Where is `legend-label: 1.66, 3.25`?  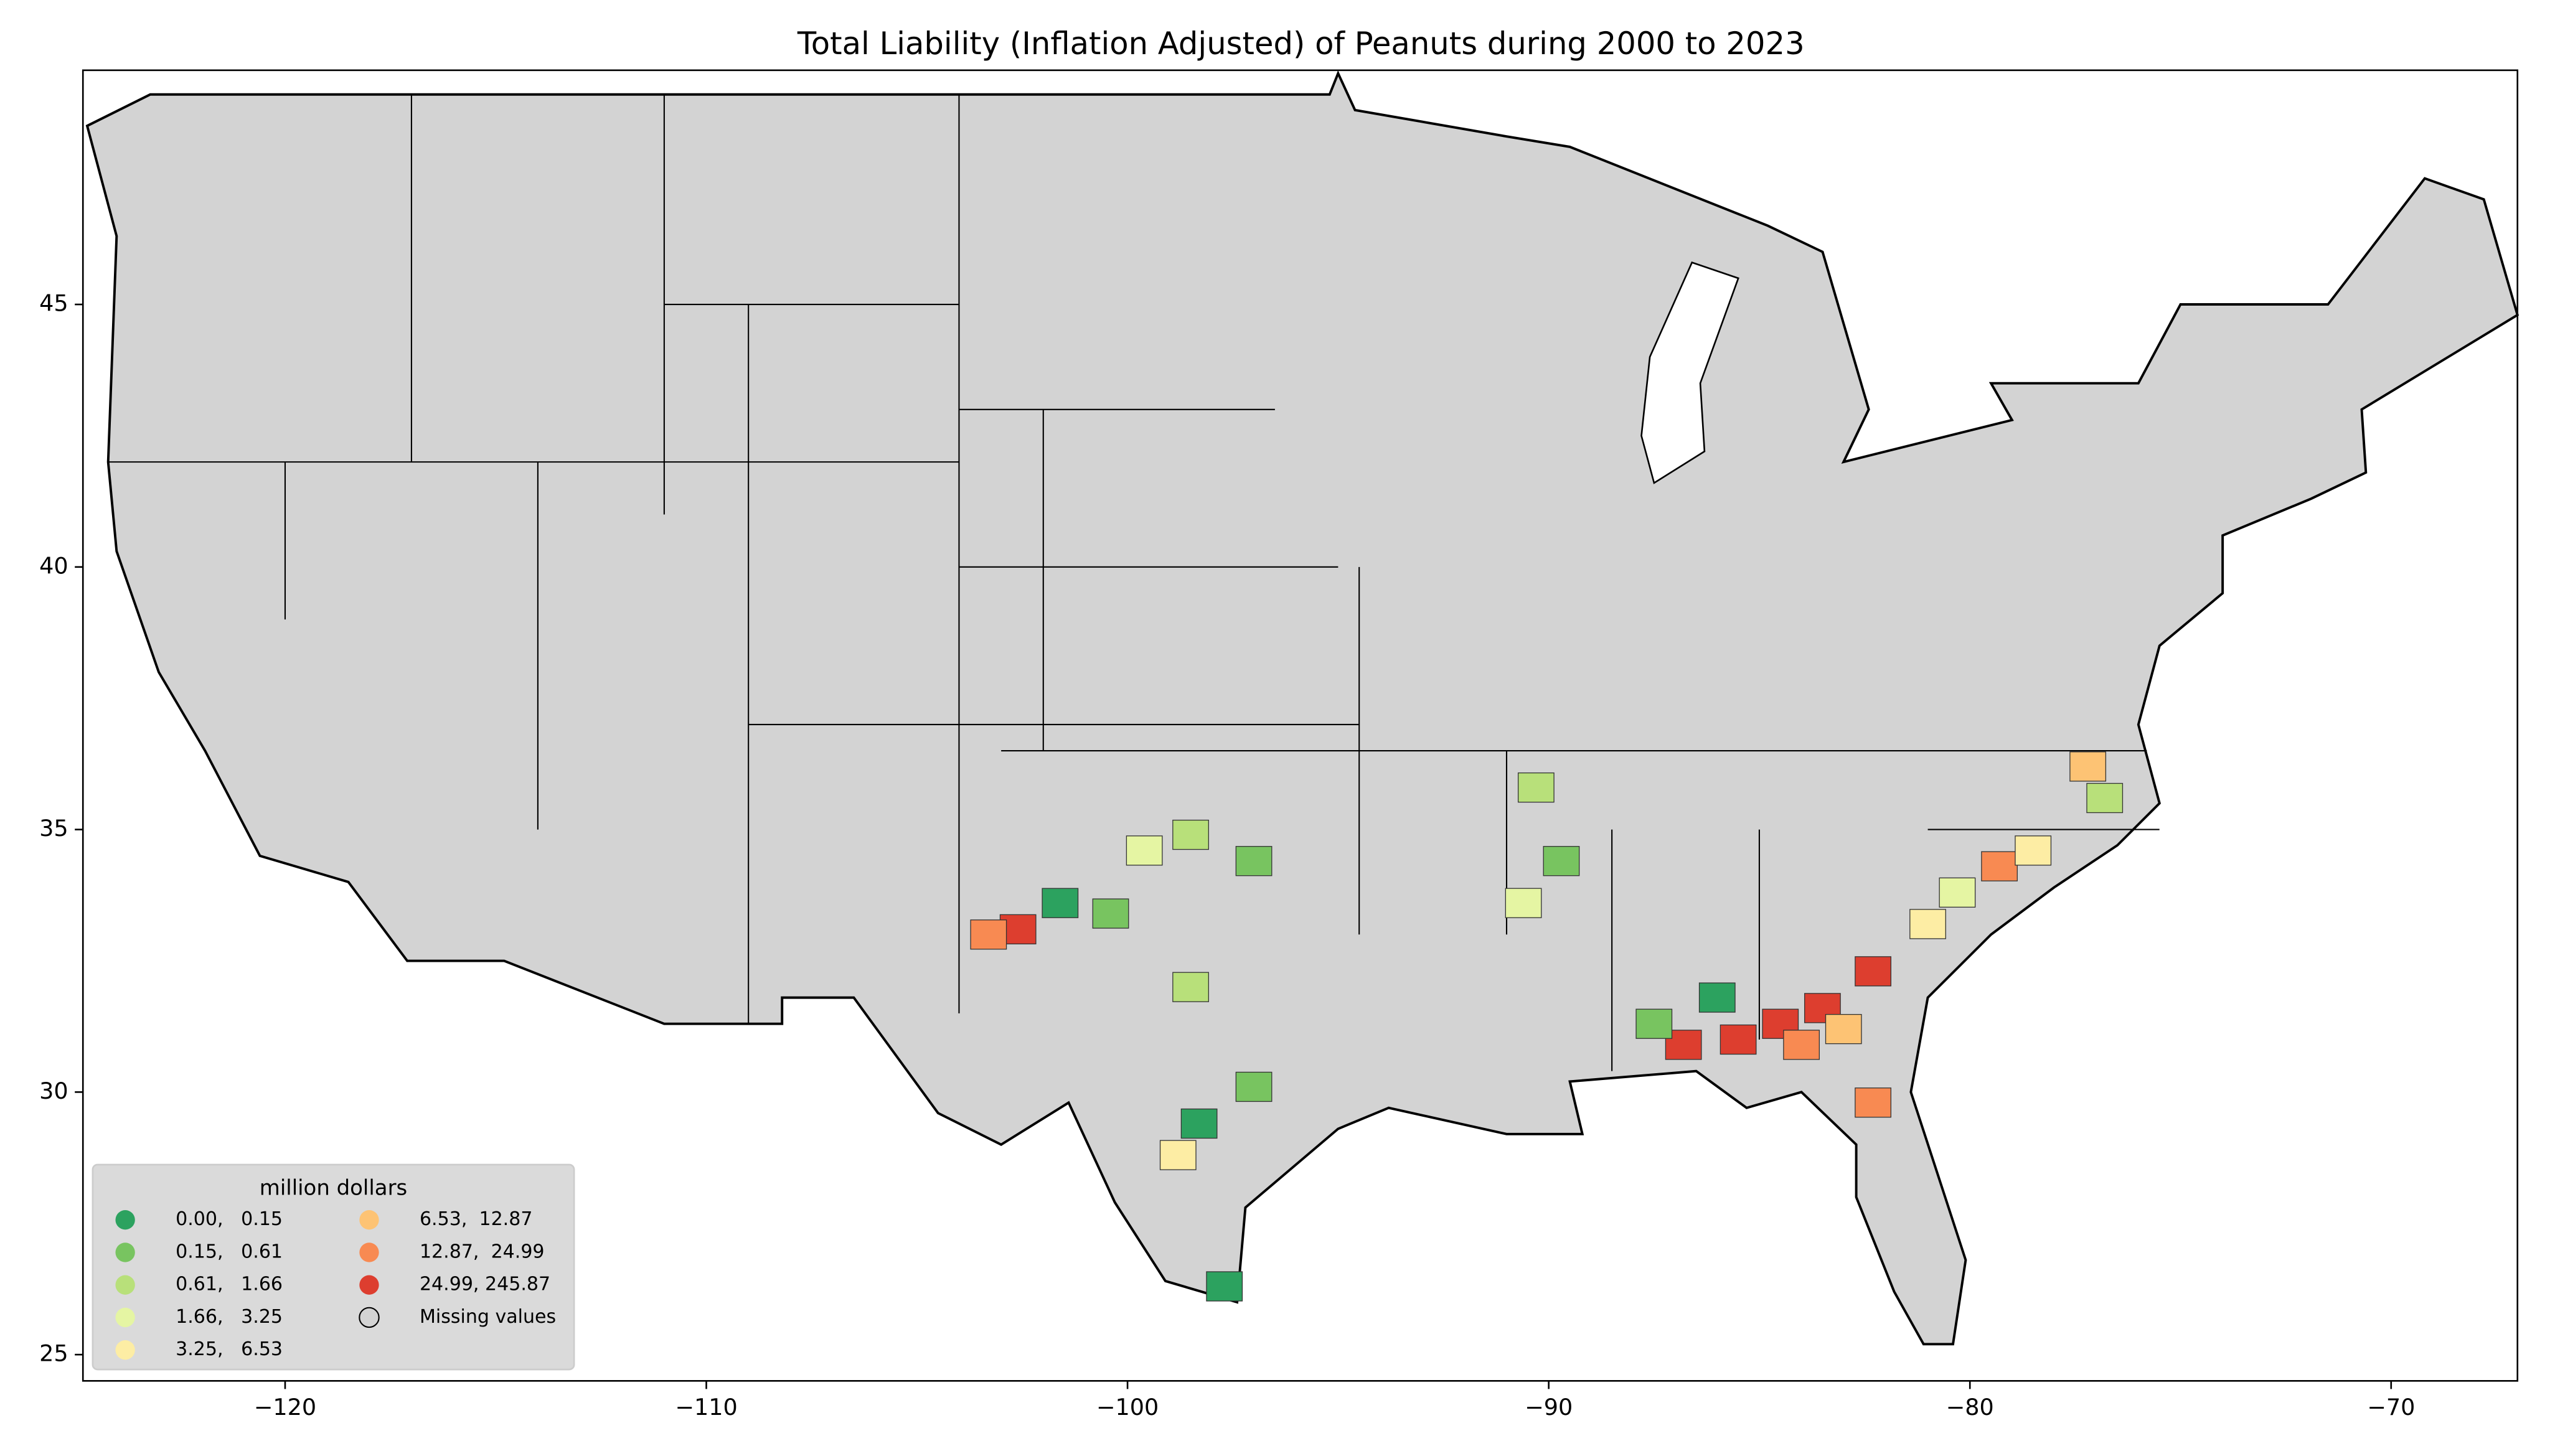
legend-label: 1.66, 3.25 is located at coordinates (229, 1317).